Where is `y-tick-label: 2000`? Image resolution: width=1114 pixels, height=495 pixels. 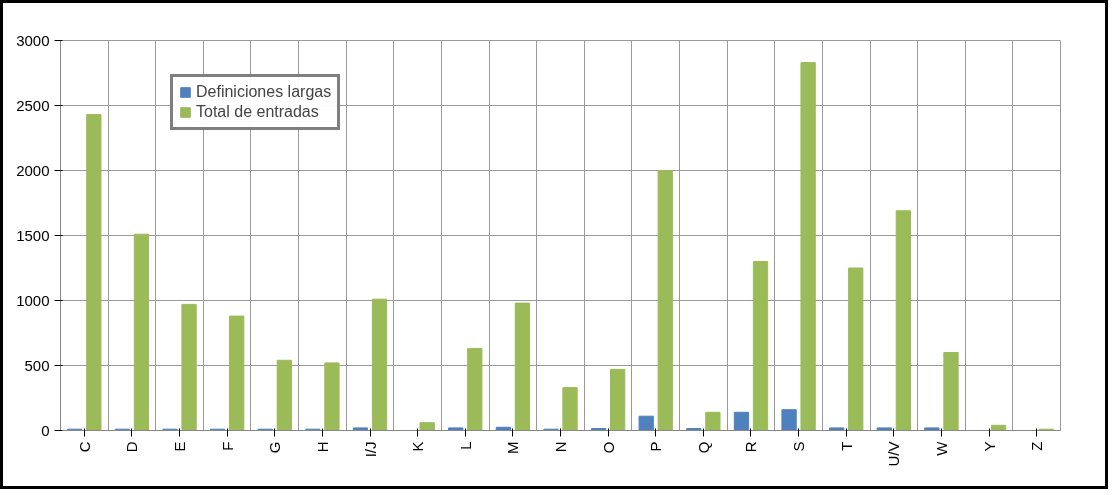 y-tick-label: 2000 is located at coordinates (33, 170).